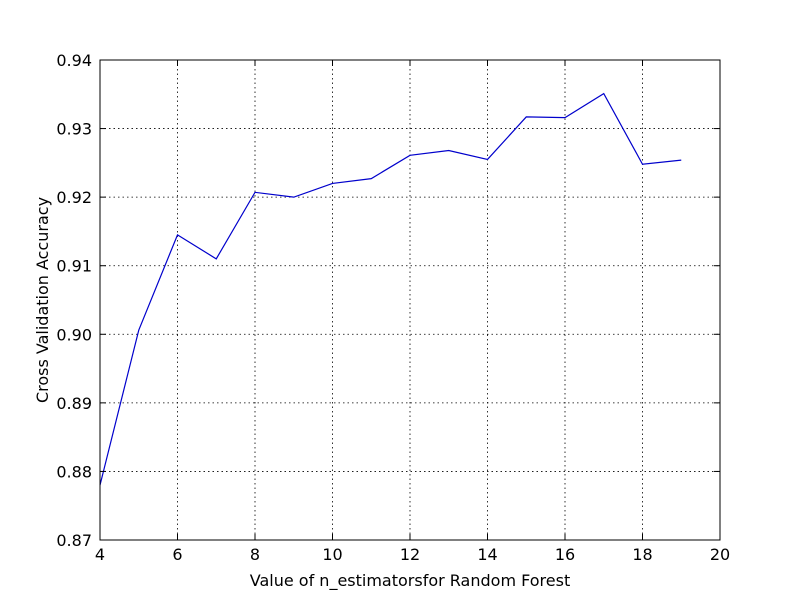  Describe the element at coordinates (42, 300) in the screenshot. I see `y-axis-label: Cross Validation Accuracy` at that location.